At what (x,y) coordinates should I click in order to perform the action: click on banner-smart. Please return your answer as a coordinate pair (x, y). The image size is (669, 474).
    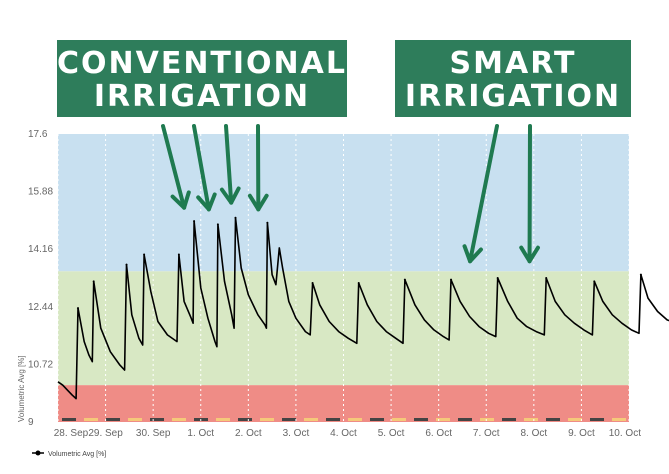
    Looking at the image, I should click on (513, 78).